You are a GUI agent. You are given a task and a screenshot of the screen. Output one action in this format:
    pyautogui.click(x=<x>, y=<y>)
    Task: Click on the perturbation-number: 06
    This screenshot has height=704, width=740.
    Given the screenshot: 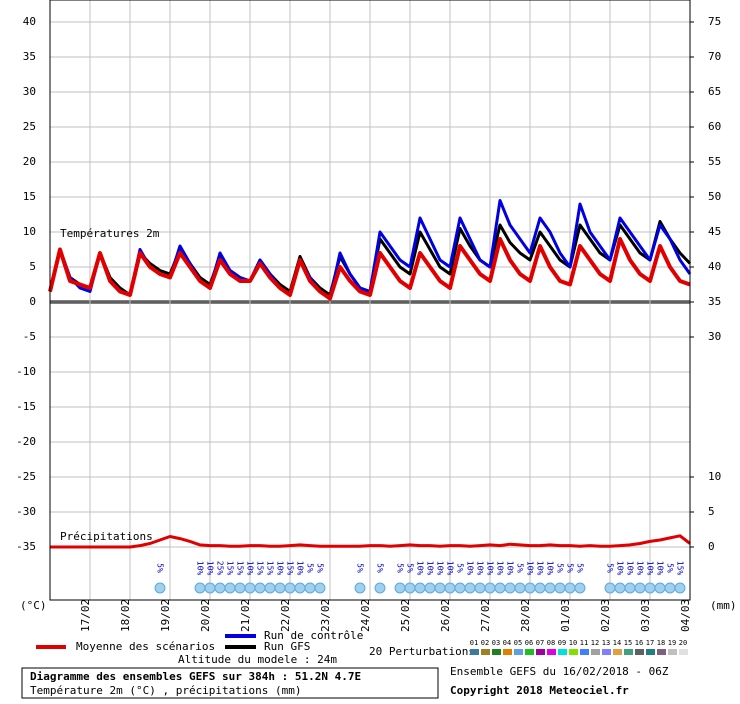 What is the action you would take?
    pyautogui.click(x=529, y=643)
    